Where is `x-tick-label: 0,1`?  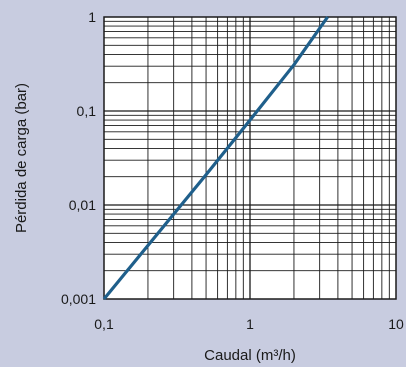
x-tick-label: 0,1 is located at coordinates (104, 324).